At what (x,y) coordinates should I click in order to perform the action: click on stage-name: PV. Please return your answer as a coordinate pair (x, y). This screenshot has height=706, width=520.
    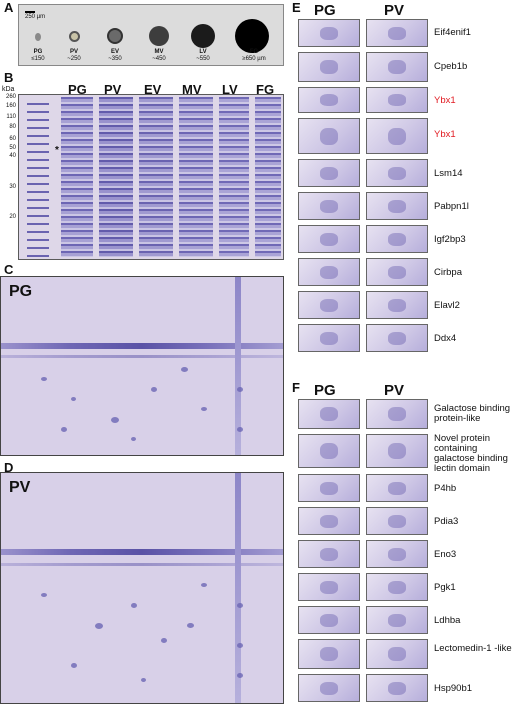
    Looking at the image, I should click on (73, 52).